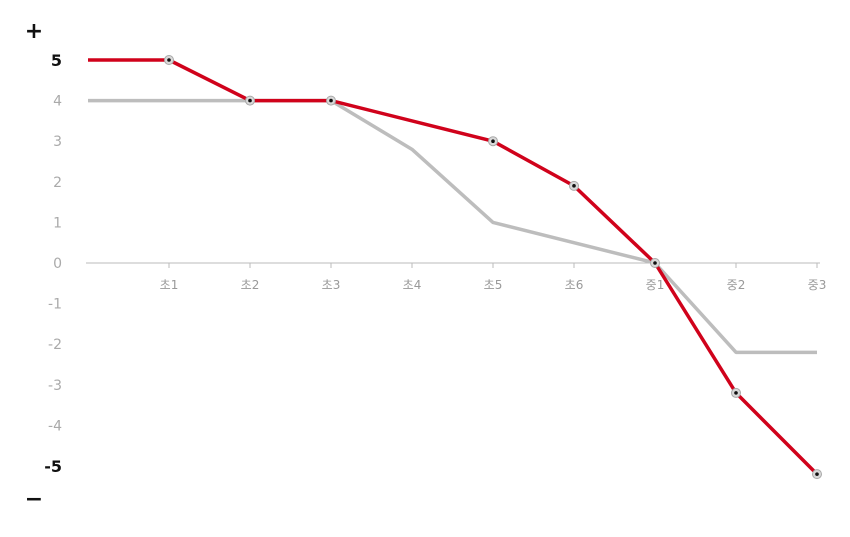 This screenshot has height=537, width=850. What do you see at coordinates (55, 426) in the screenshot?
I see `y-tick-label: -4` at bounding box center [55, 426].